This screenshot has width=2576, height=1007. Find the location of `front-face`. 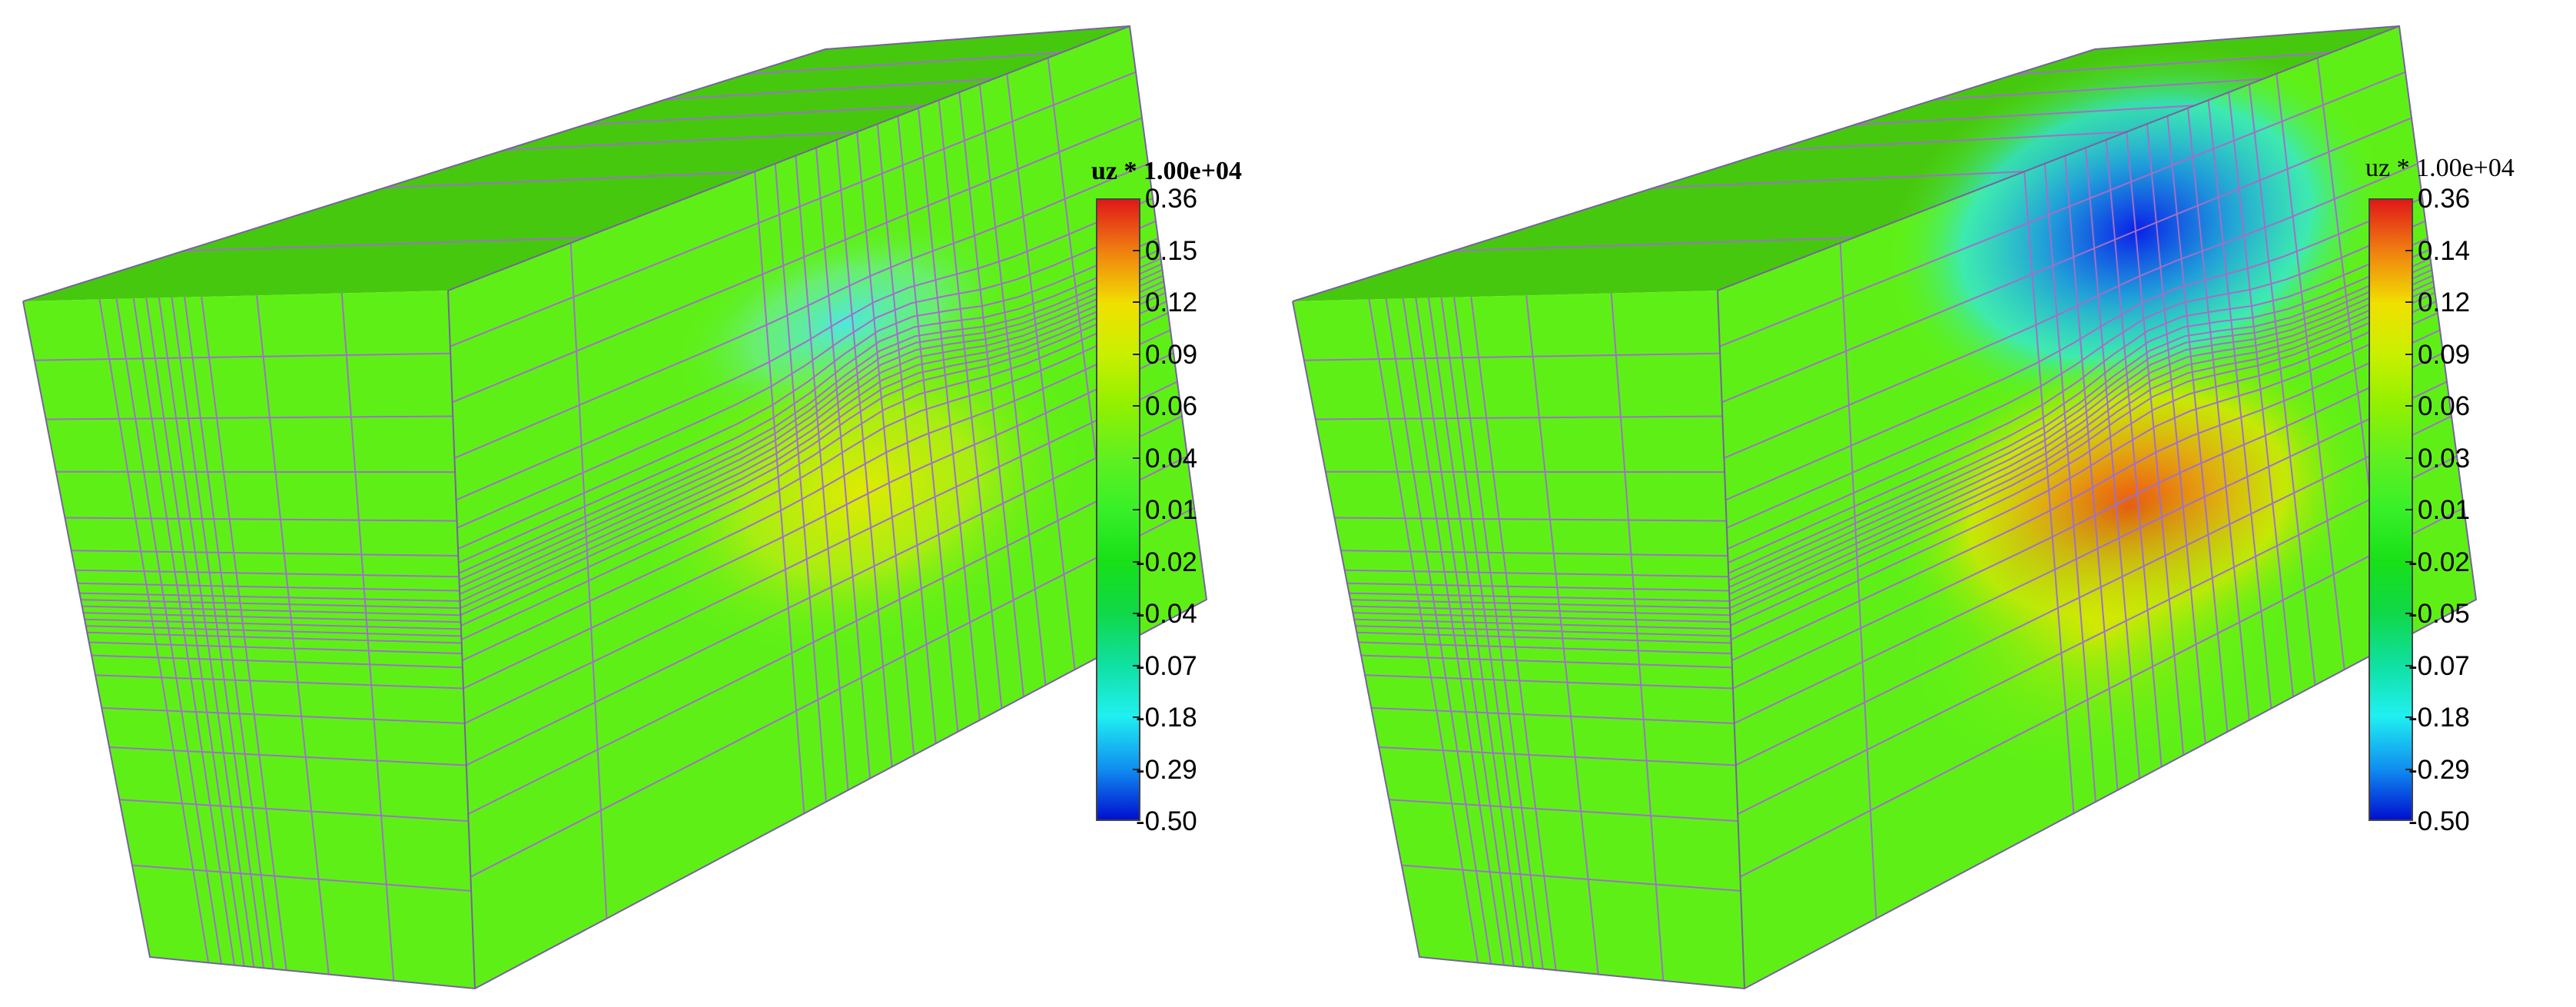

front-face is located at coordinates (1518, 640).